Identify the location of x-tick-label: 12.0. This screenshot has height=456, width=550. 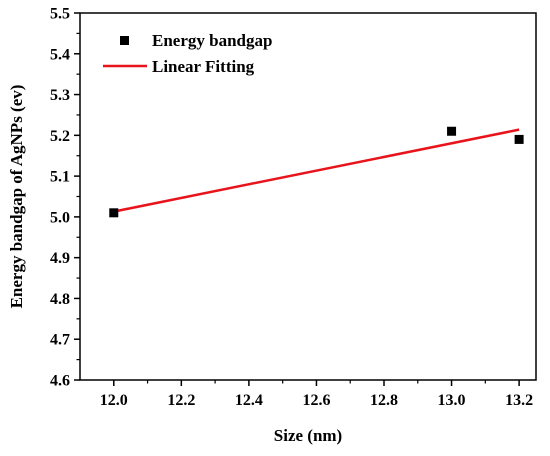
(114, 400).